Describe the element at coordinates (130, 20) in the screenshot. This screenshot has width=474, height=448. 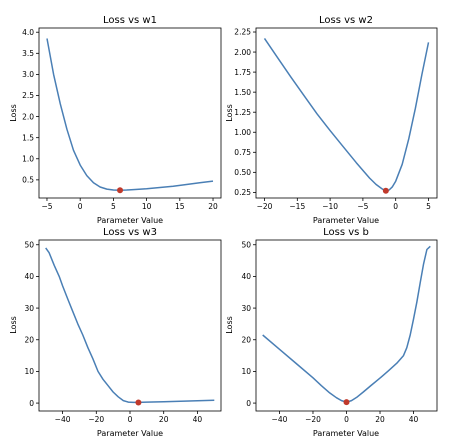
I see `chart-title: Loss vs w1` at that location.